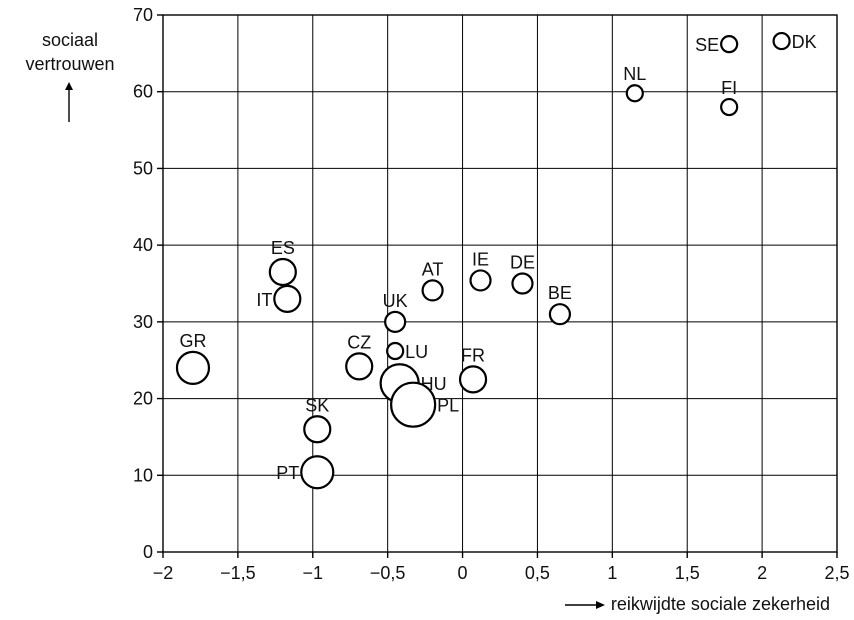  I want to click on y-axis-label: sociaal vertrouwen, so click(70, 52).